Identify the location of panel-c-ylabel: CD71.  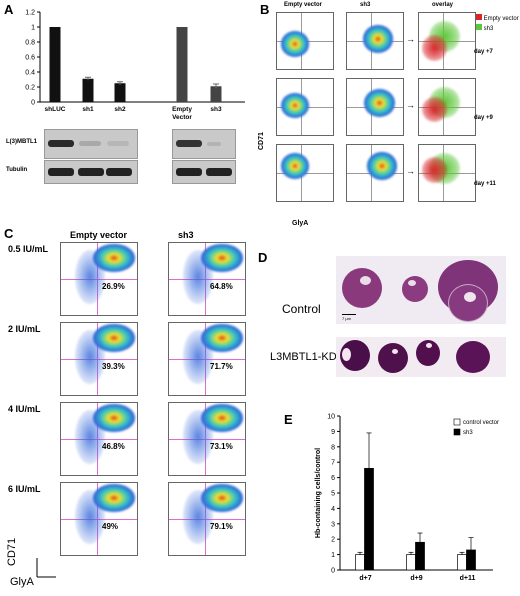
(12, 551).